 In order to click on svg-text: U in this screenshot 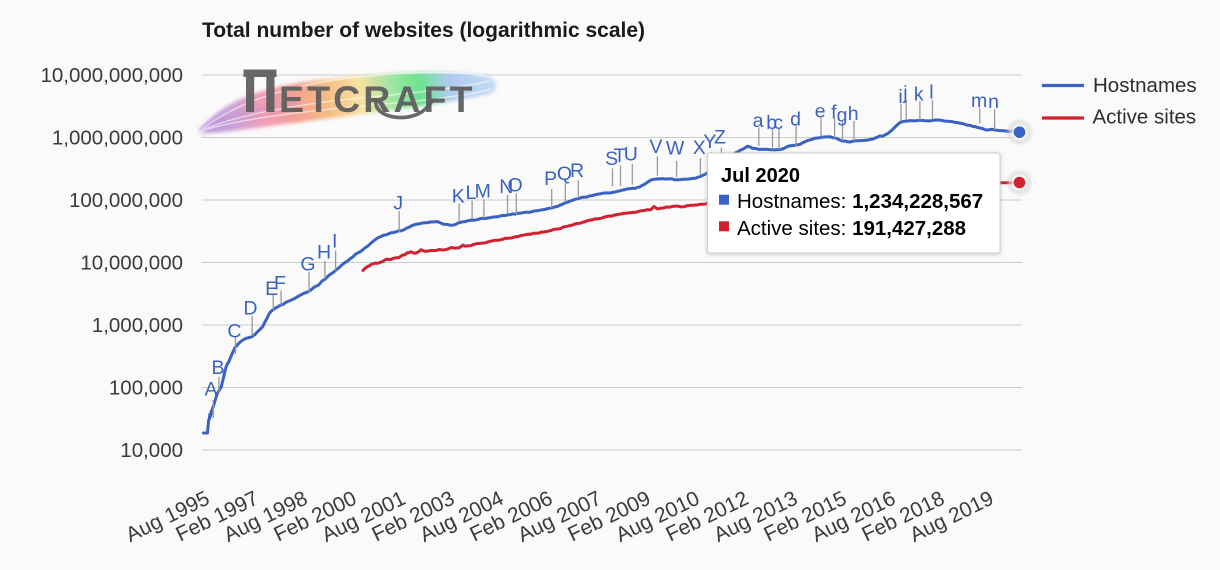, I will do `click(631, 155)`.